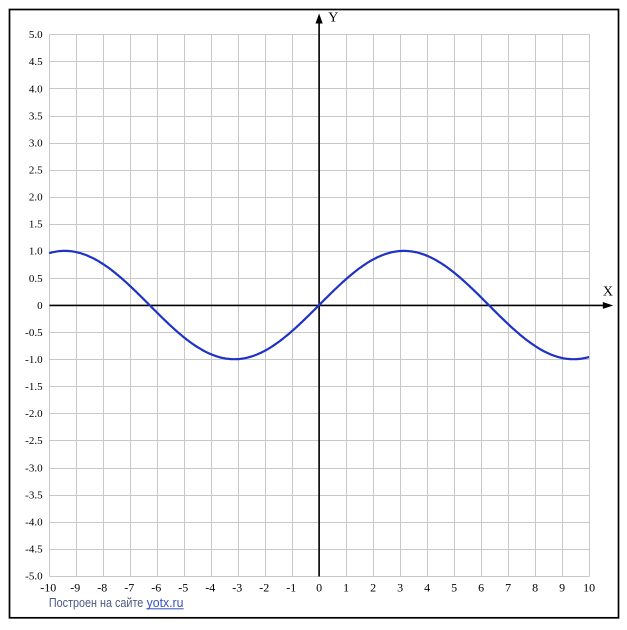  Describe the element at coordinates (96, 602) in the screenshot. I see `svg-text: Построен на сайте` at that location.